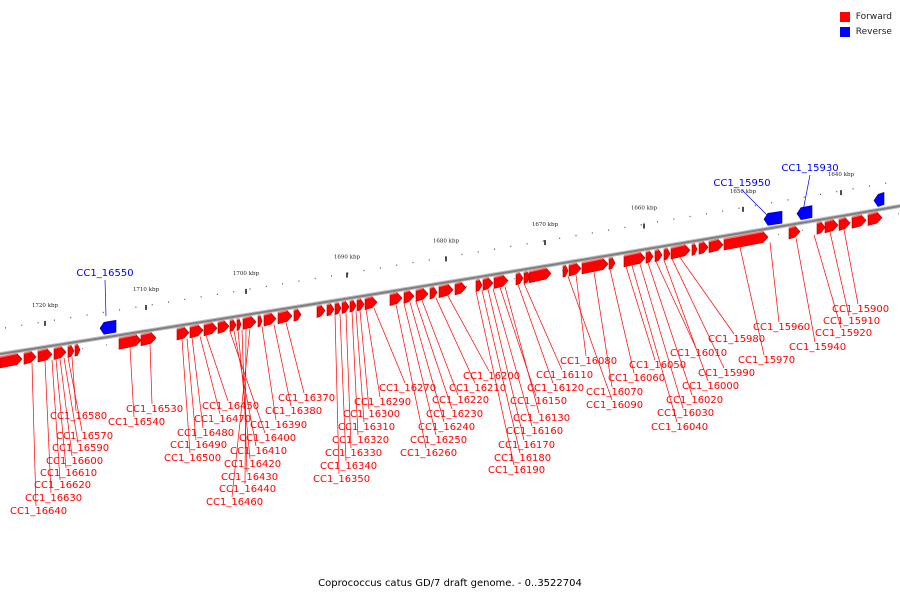  What do you see at coordinates (136, 422) in the screenshot?
I see `forward-gene-label: CC1_16540` at bounding box center [136, 422].